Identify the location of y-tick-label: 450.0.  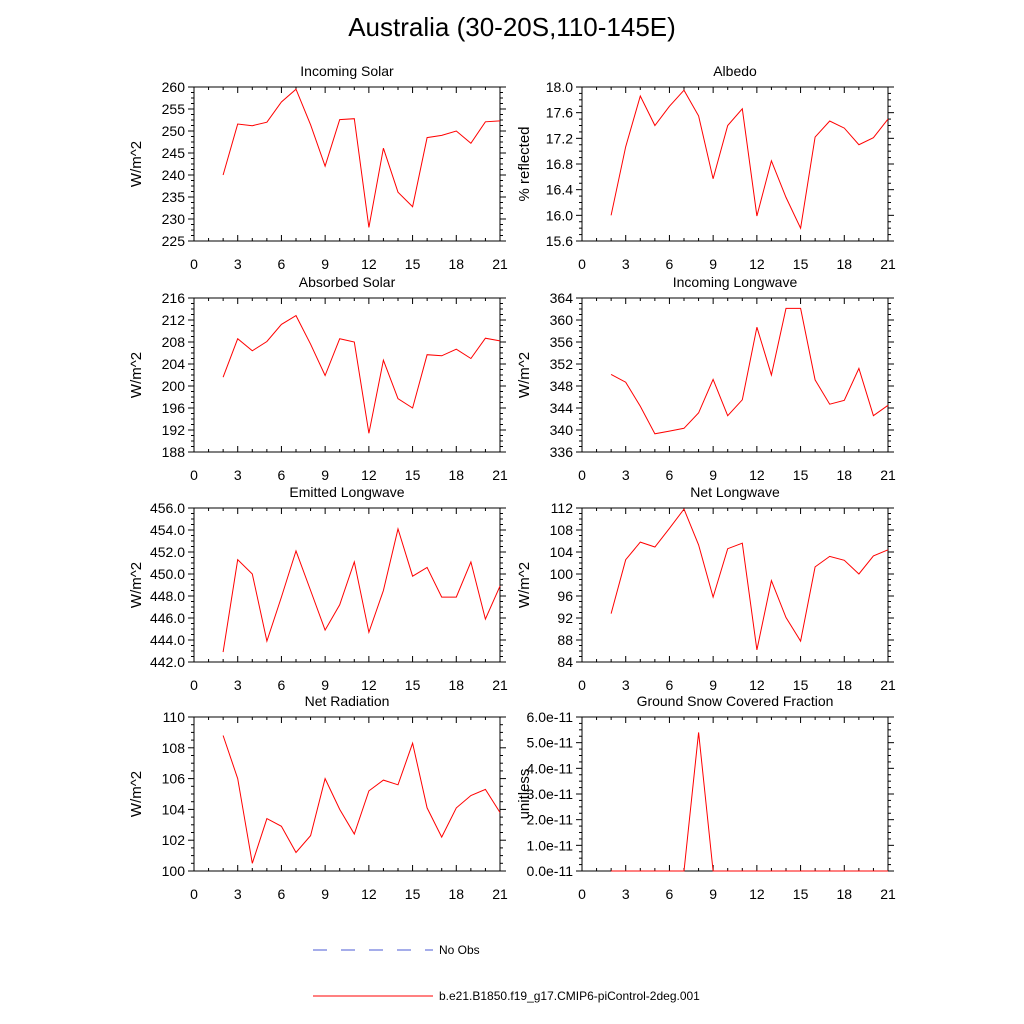
(167, 574).